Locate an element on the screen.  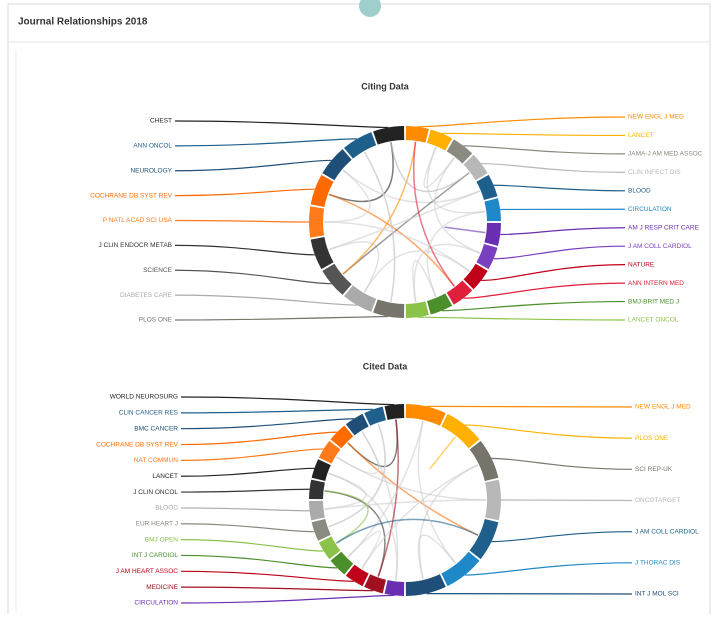
journal-label: NAT COMMUN is located at coordinates (156, 460).